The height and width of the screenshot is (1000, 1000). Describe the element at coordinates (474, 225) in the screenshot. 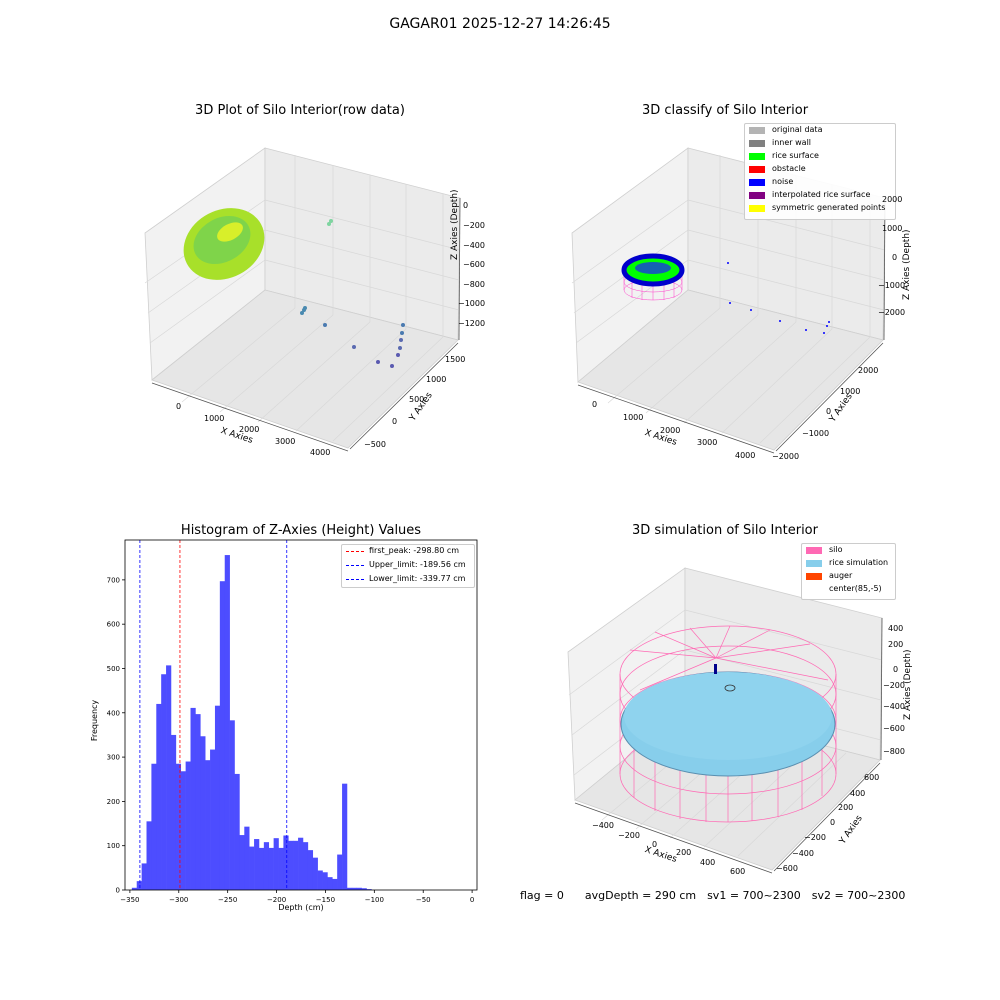

I see `z-tick-label: −200` at that location.